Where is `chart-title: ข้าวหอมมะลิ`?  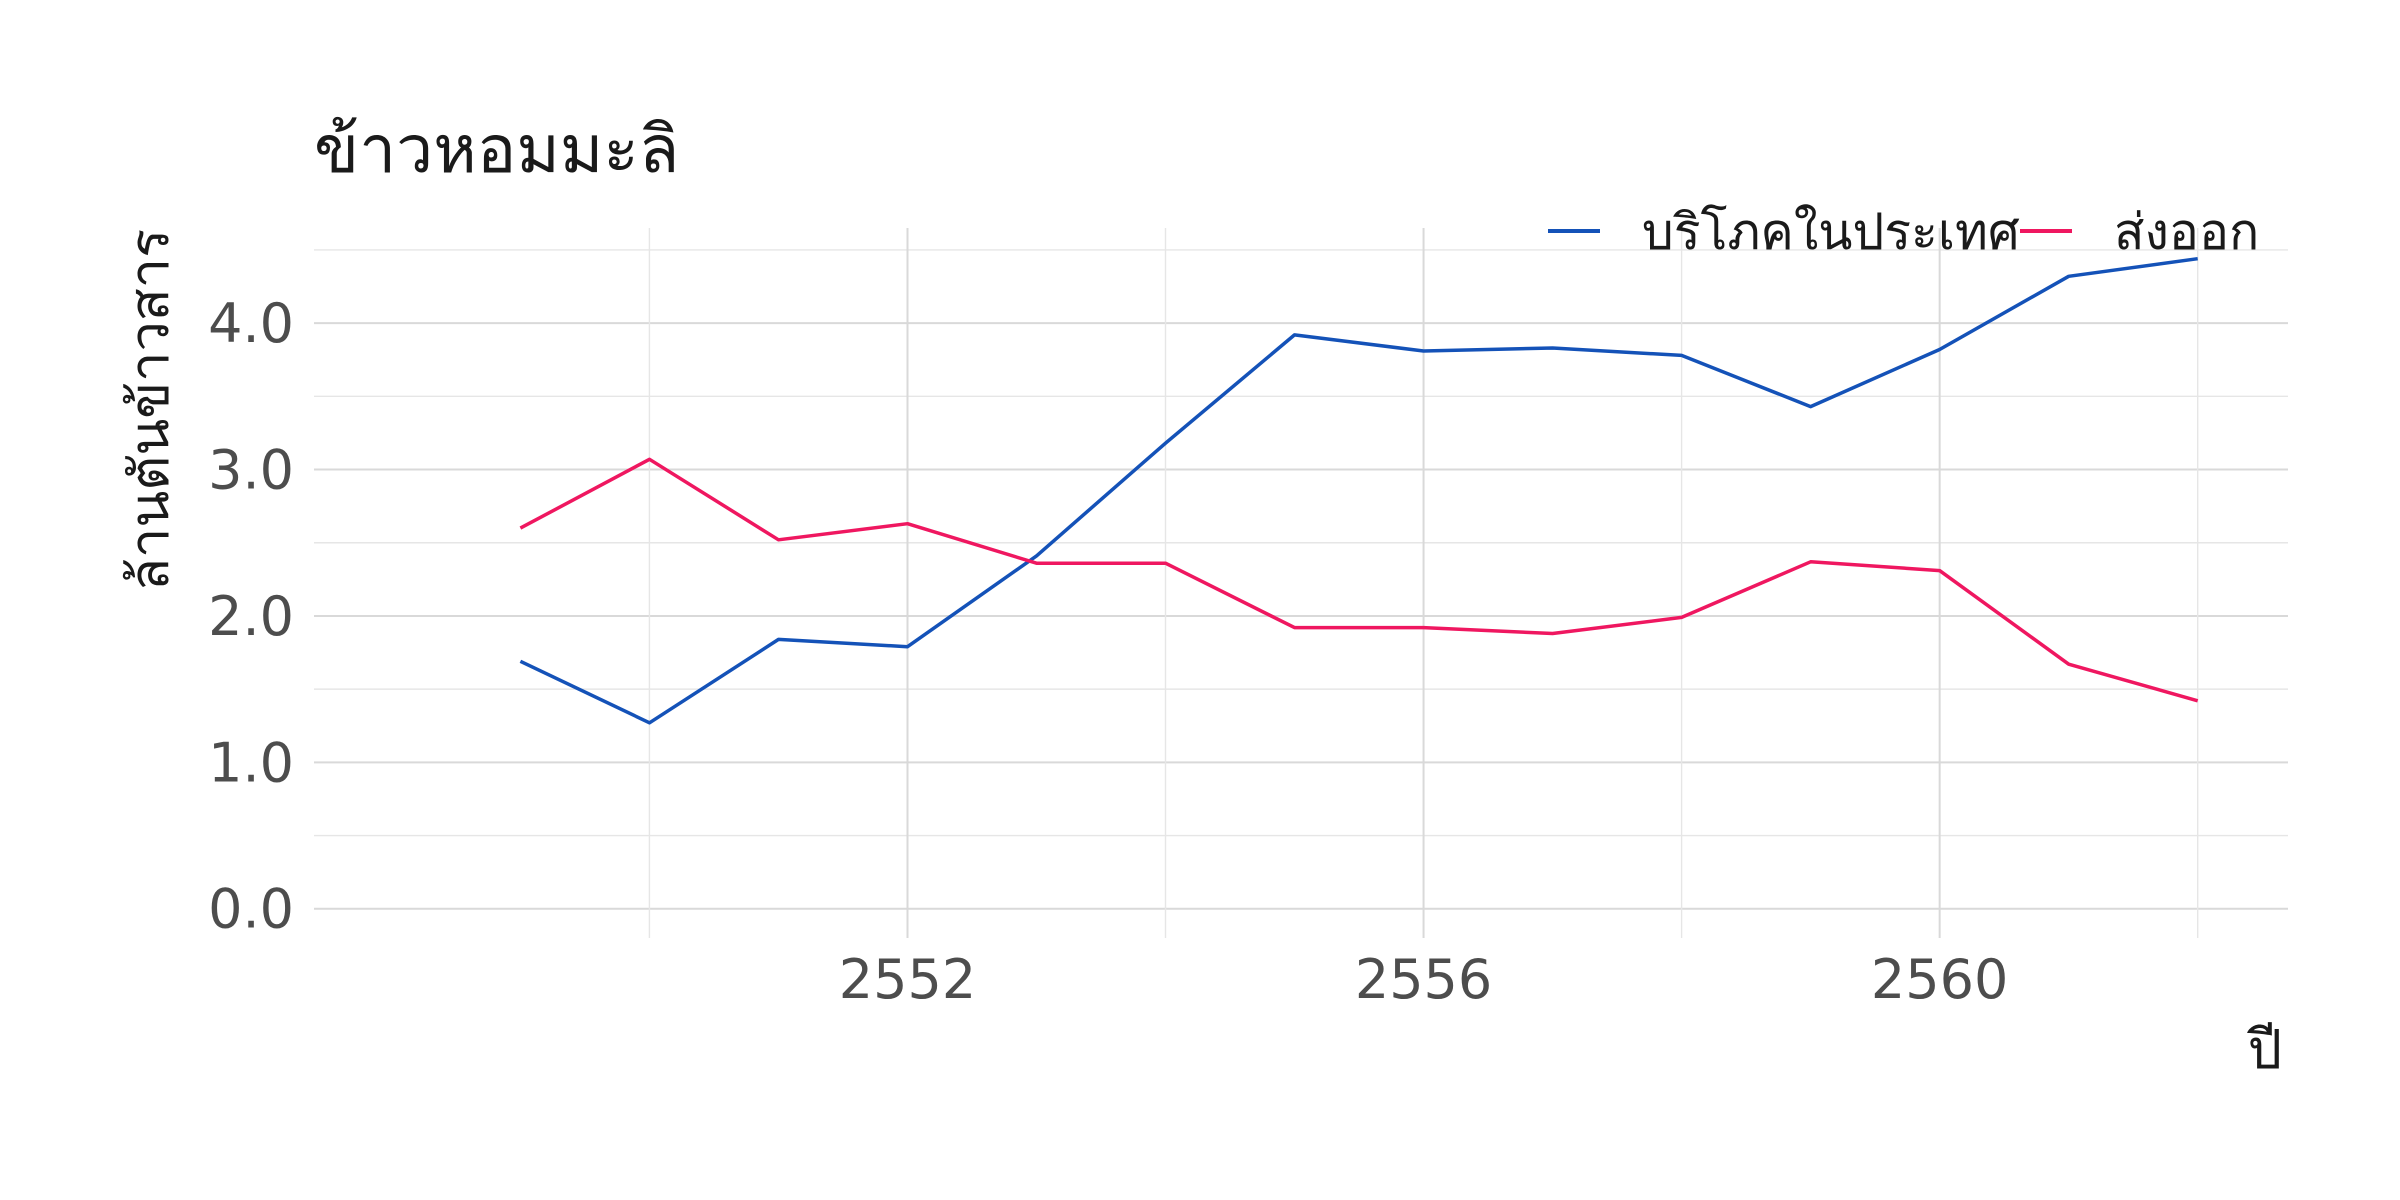 chart-title: ข้าวหอมมะลิ is located at coordinates (496, 149).